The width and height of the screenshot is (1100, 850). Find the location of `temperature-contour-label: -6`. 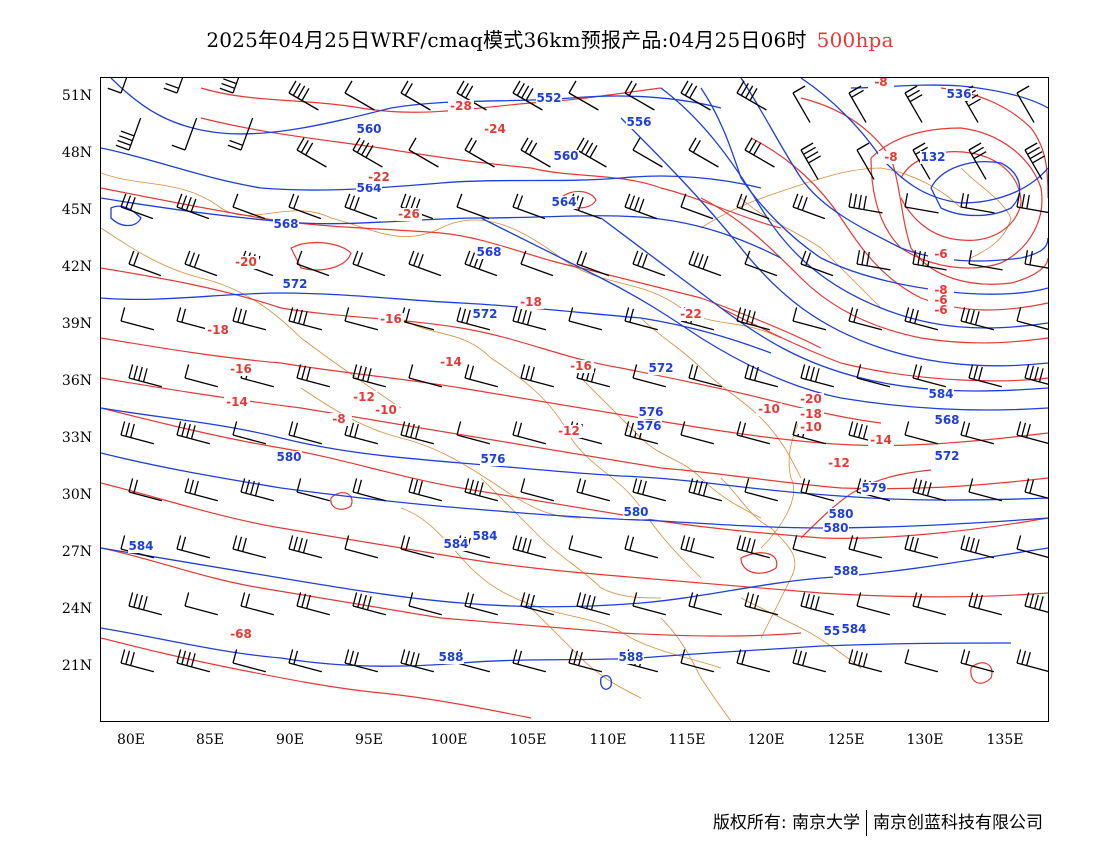

temperature-contour-label: -6 is located at coordinates (940, 310).